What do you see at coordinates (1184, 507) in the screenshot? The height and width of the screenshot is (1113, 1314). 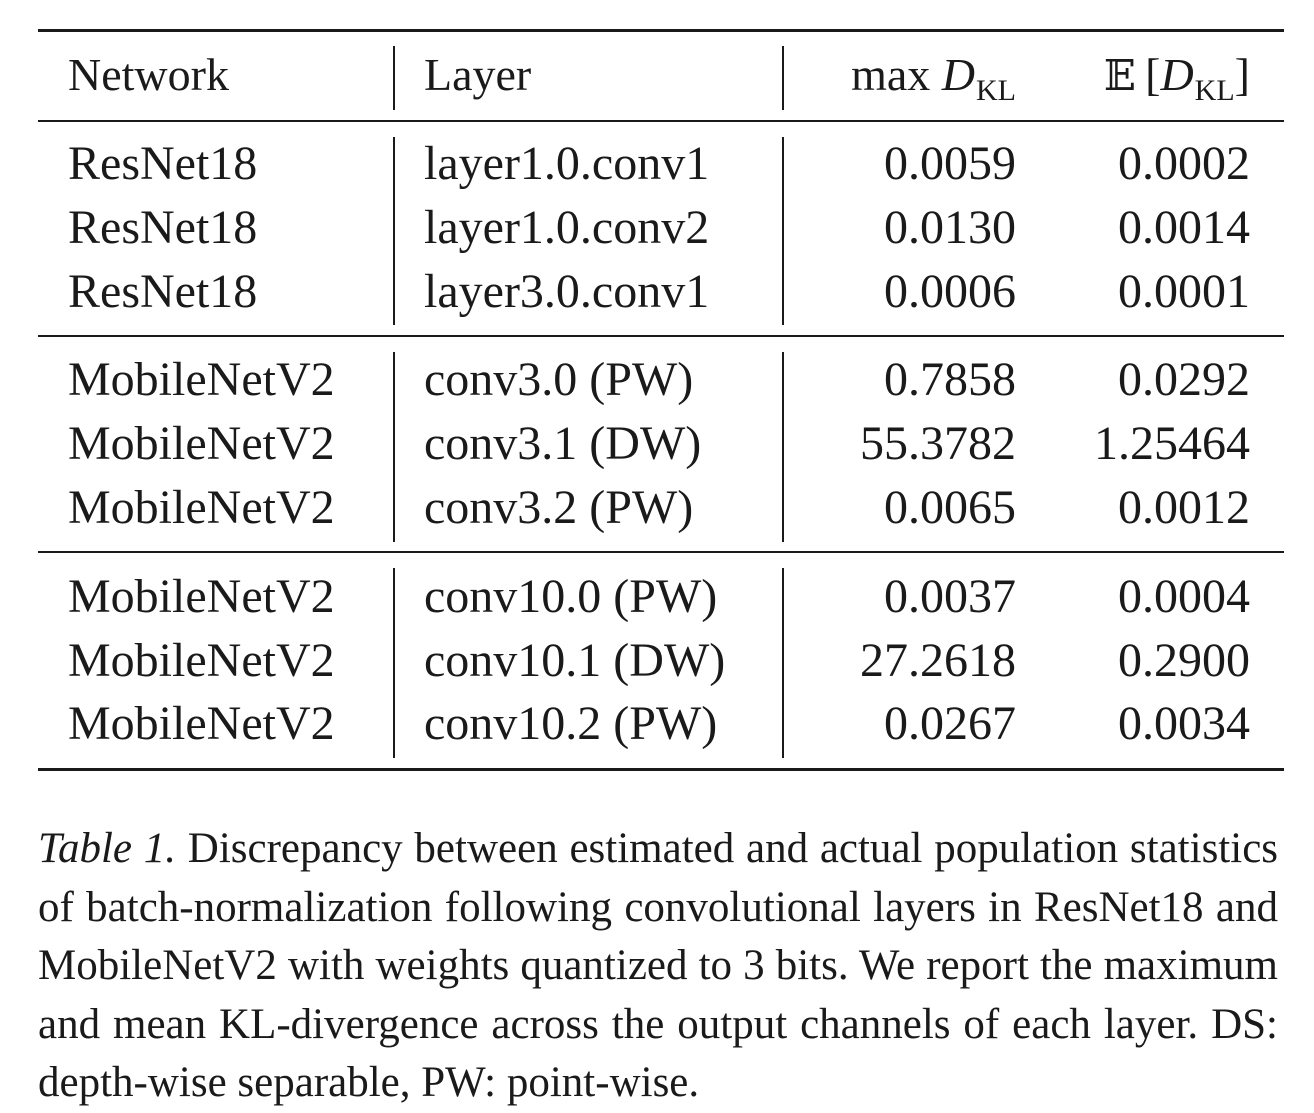 I see `cell-mean-dkl: 0.0012` at bounding box center [1184, 507].